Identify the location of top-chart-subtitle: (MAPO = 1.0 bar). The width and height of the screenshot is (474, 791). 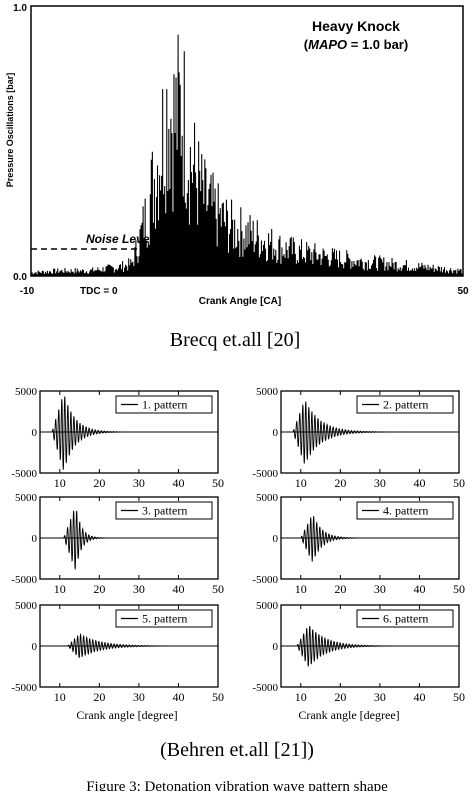
(356, 44).